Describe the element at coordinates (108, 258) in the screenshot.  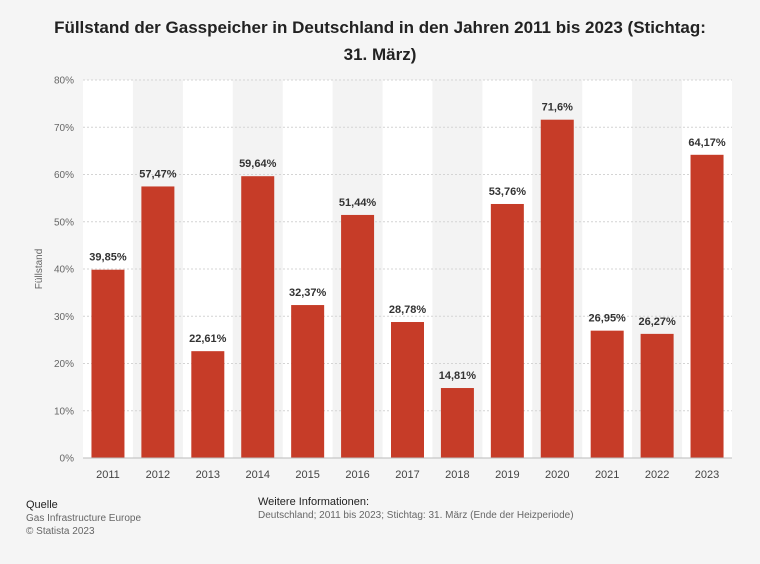
I see `data-label: 39,85%` at that location.